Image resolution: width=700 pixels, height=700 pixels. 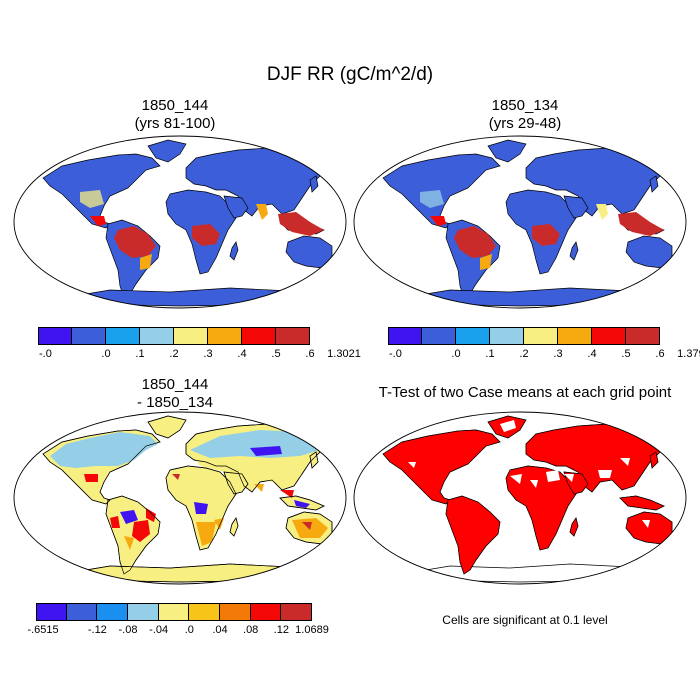 What do you see at coordinates (175, 105) in the screenshot?
I see `panel1-case-name: 1850_144` at bounding box center [175, 105].